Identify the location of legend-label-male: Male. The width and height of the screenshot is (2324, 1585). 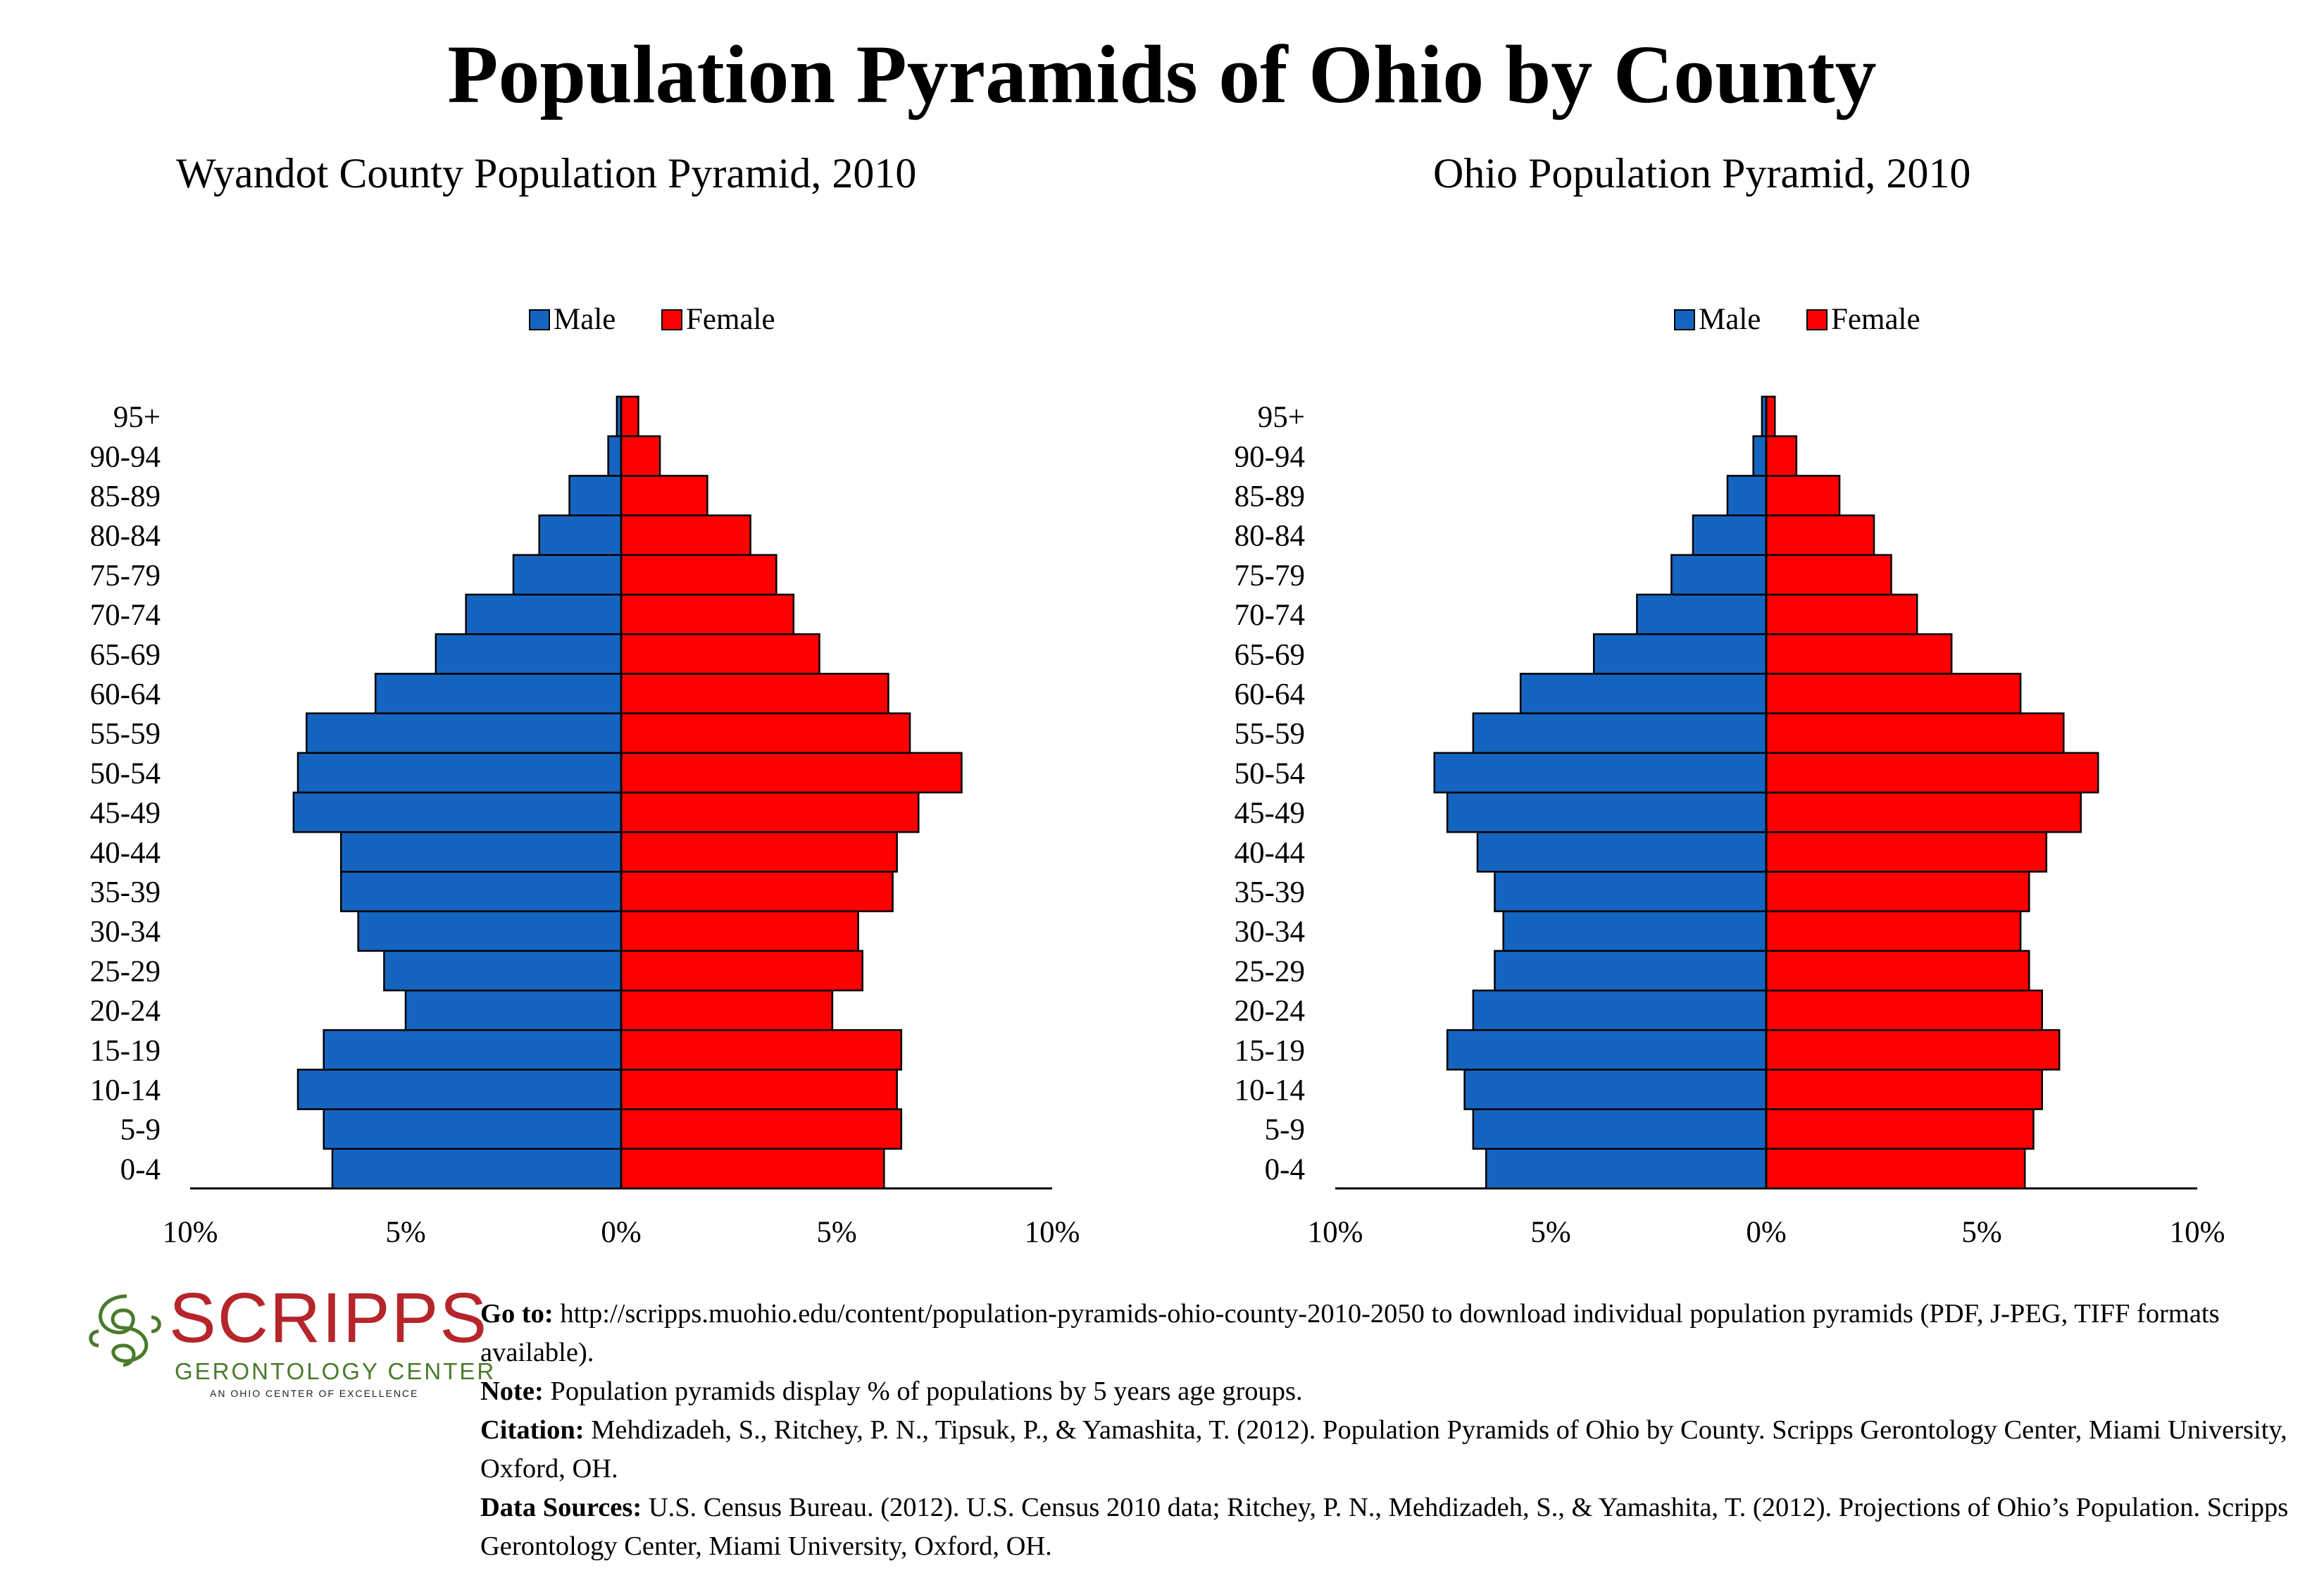
(1730, 319).